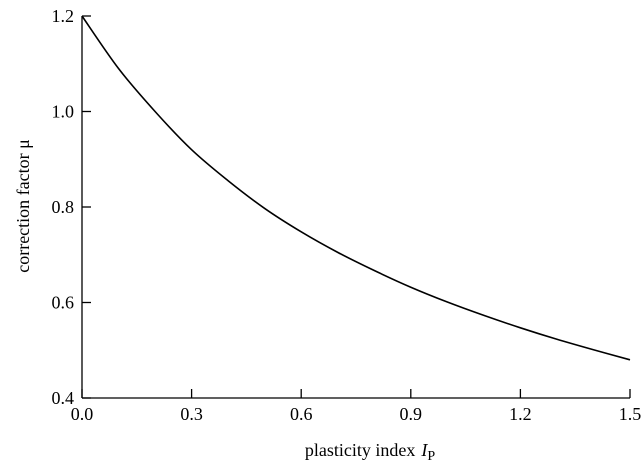 The image size is (644, 467). What do you see at coordinates (411, 414) in the screenshot?
I see `x-tick-label: 0.9` at bounding box center [411, 414].